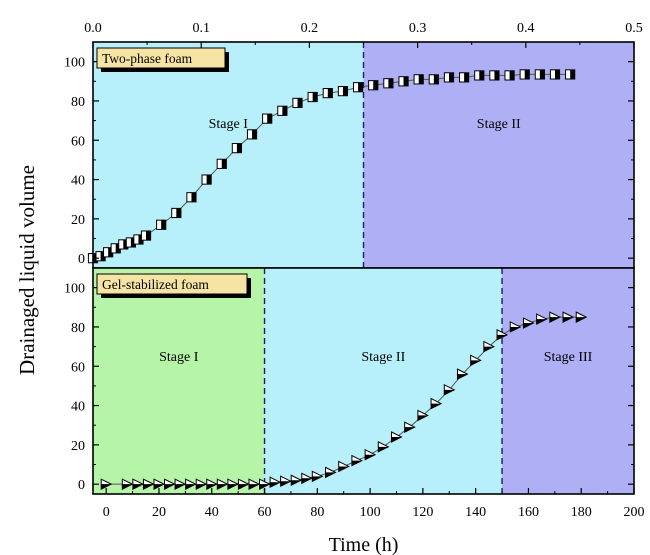  I want to click on x-tick-label: 160, so click(528, 512).